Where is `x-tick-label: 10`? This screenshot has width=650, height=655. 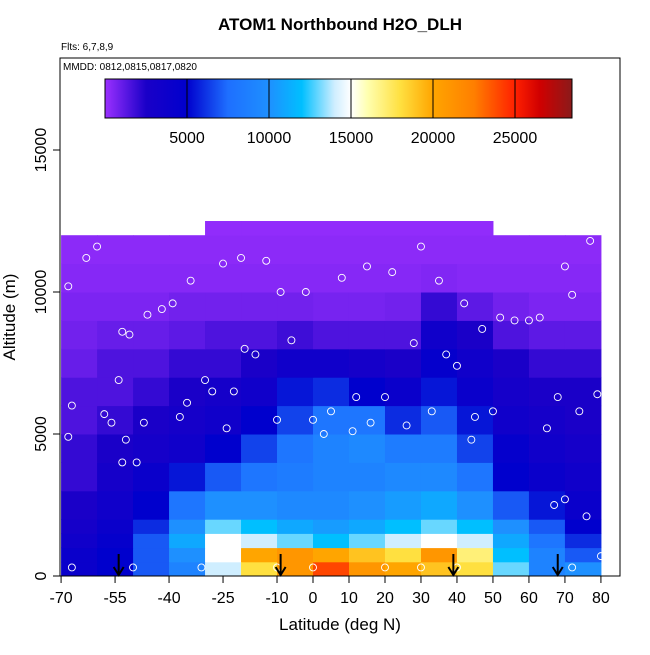 x-tick-label: 10 is located at coordinates (349, 598).